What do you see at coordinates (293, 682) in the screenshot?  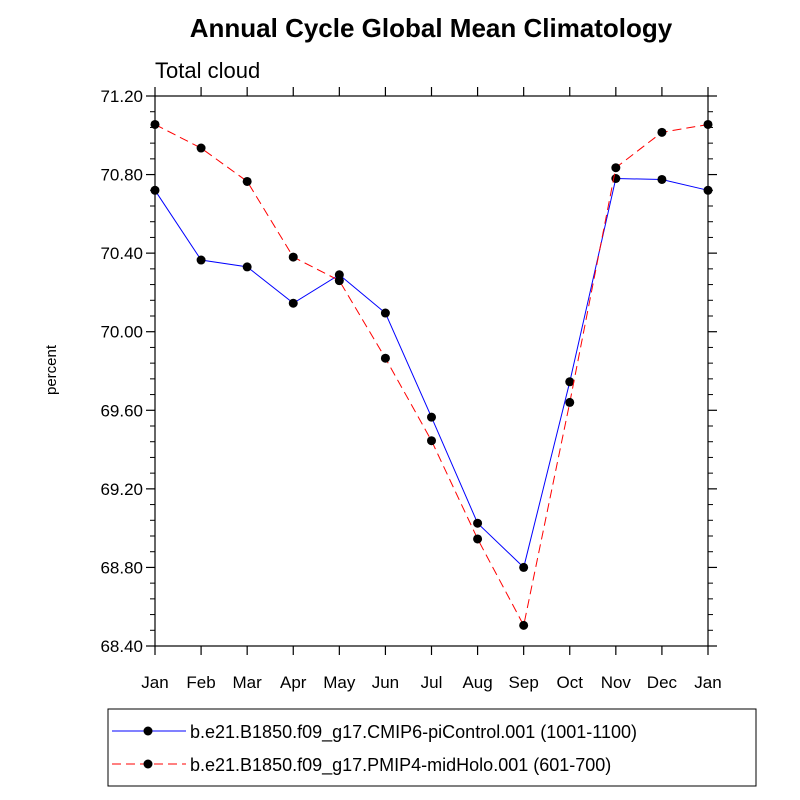 I see `x-tick-label: Apr` at bounding box center [293, 682].